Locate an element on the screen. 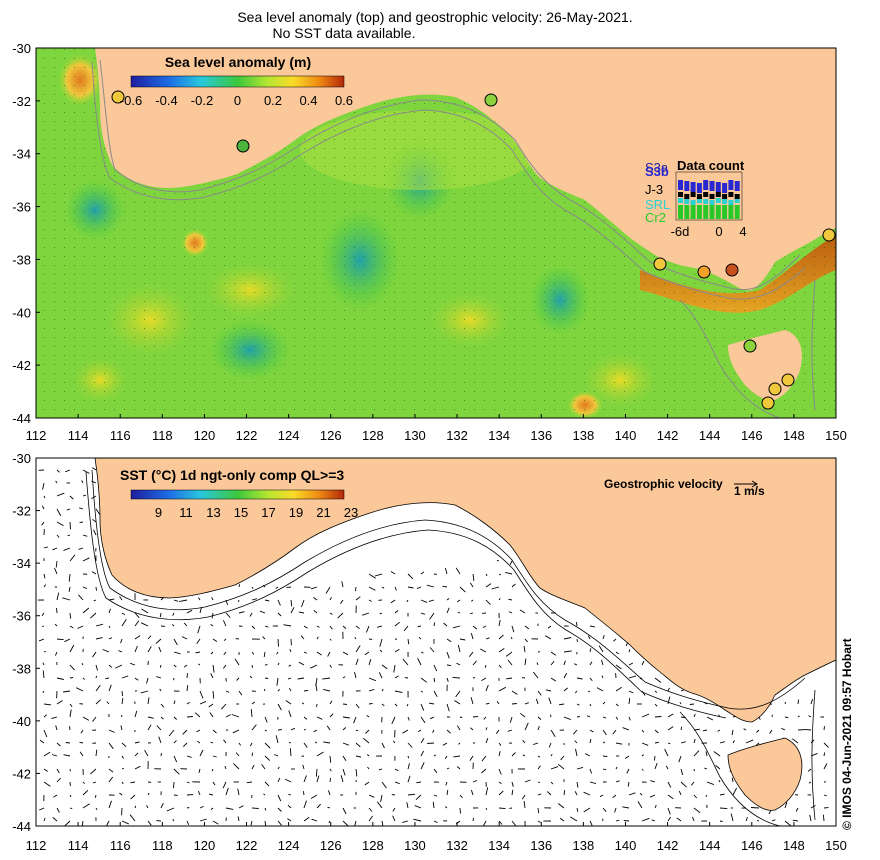  y-tick-label: -30 is located at coordinates (21, 48).